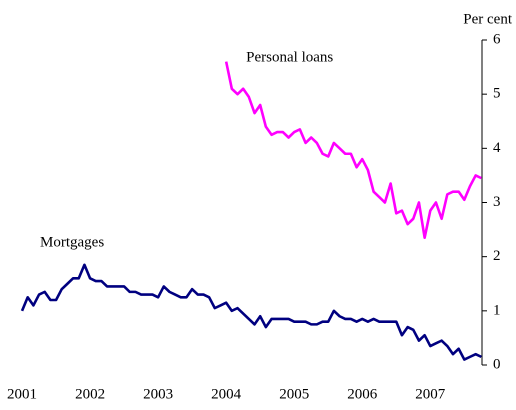 This screenshot has width=516, height=410. What do you see at coordinates (497, 256) in the screenshot?
I see `y-tick-label: 2` at bounding box center [497, 256].